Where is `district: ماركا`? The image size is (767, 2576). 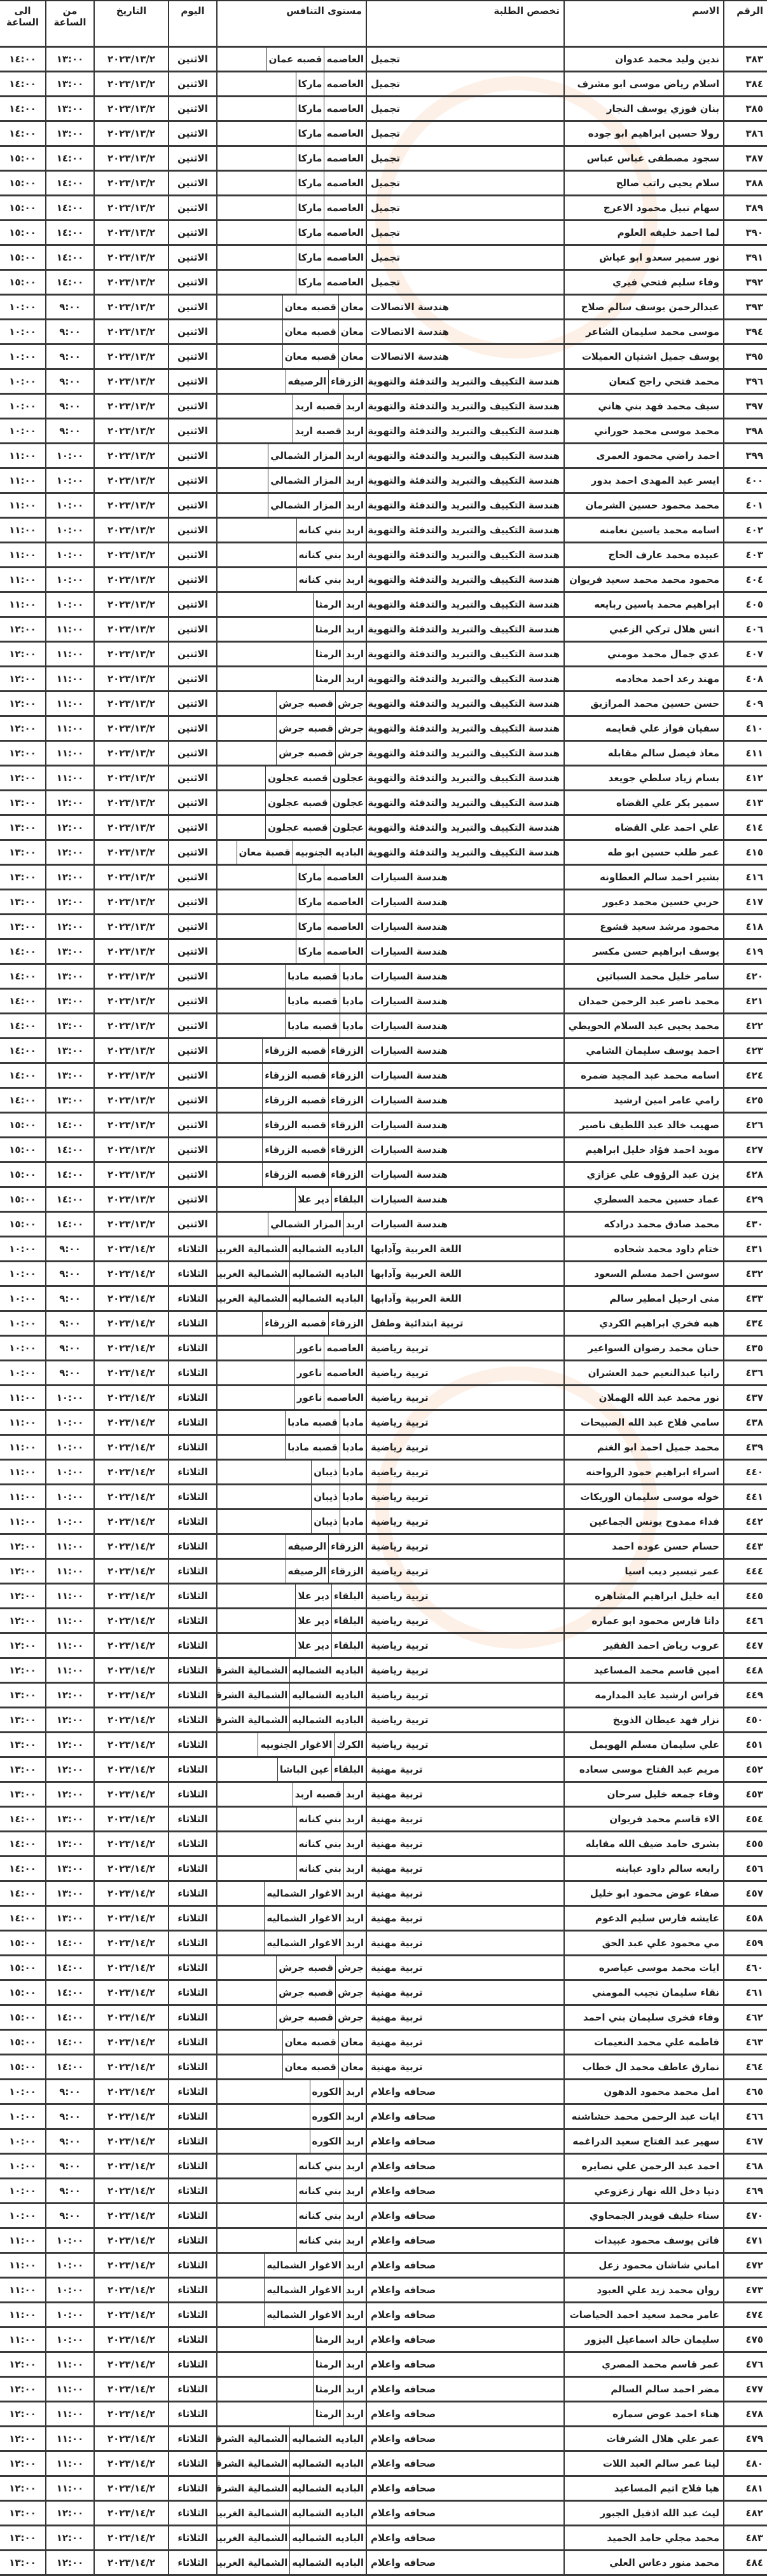 district: ماركا is located at coordinates (309, 901).